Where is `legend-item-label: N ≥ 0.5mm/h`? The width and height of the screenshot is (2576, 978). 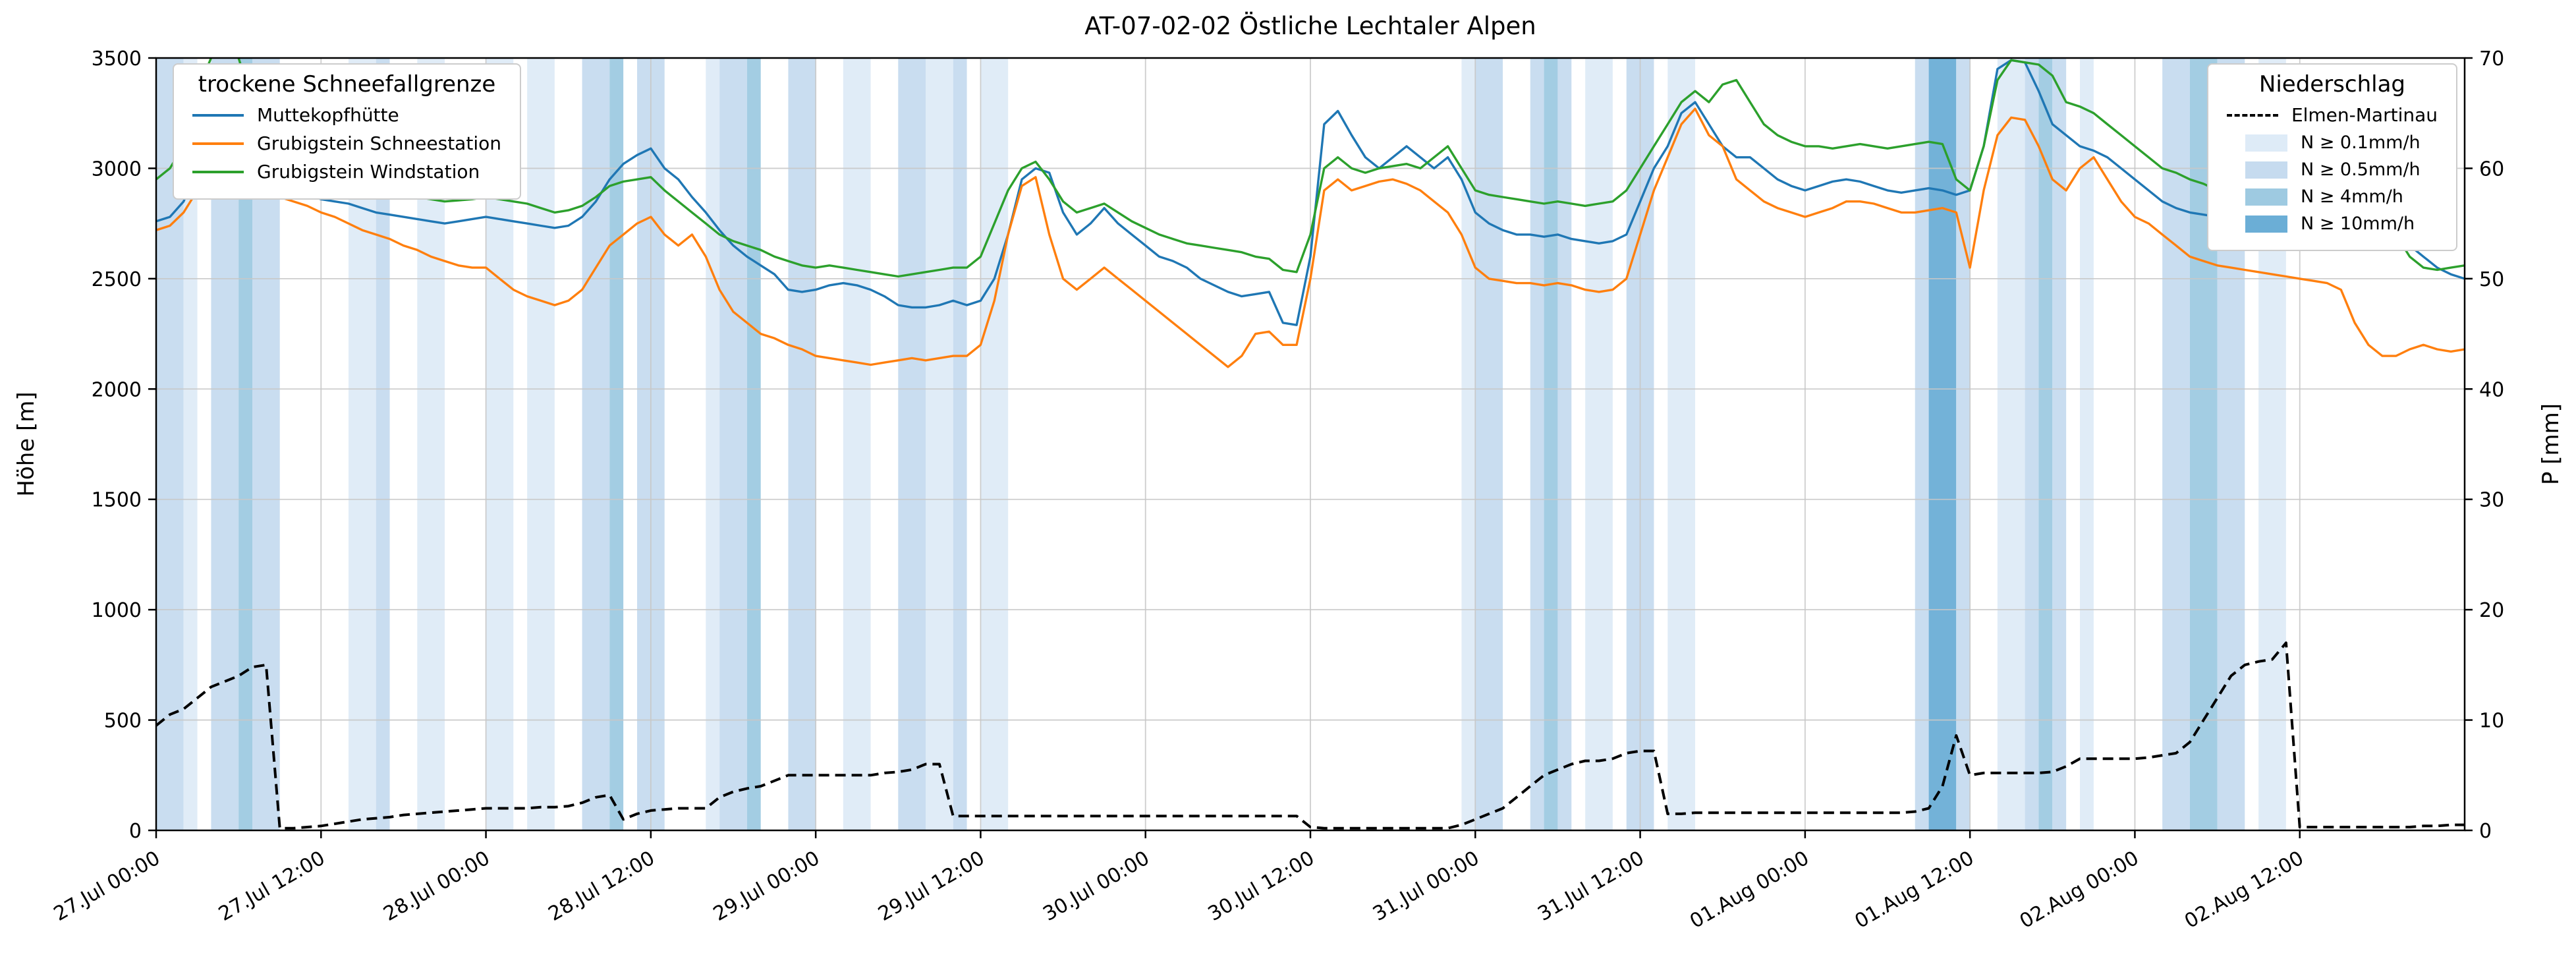 legend-item-label: N ≥ 0.5mm/h is located at coordinates (2360, 169).